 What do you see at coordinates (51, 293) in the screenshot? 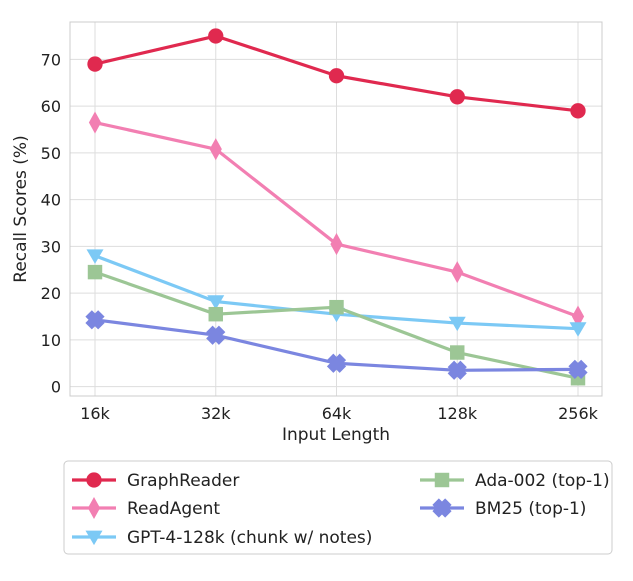
I see `y-tick-label: 20` at bounding box center [51, 293].